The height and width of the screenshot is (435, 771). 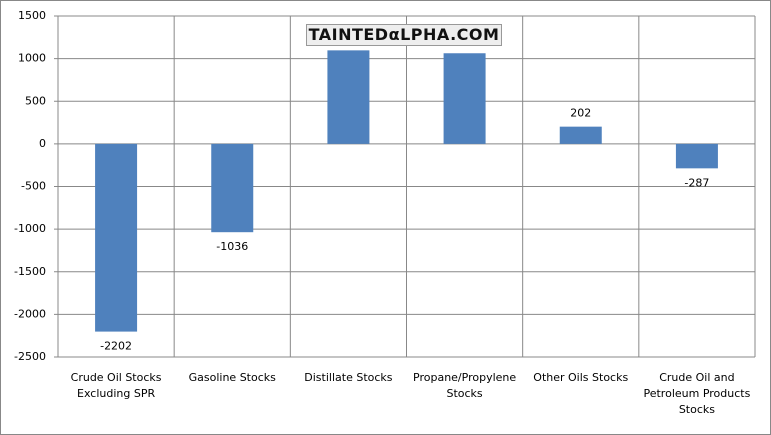 I want to click on y-tick-label: -1500, so click(x=30, y=271).